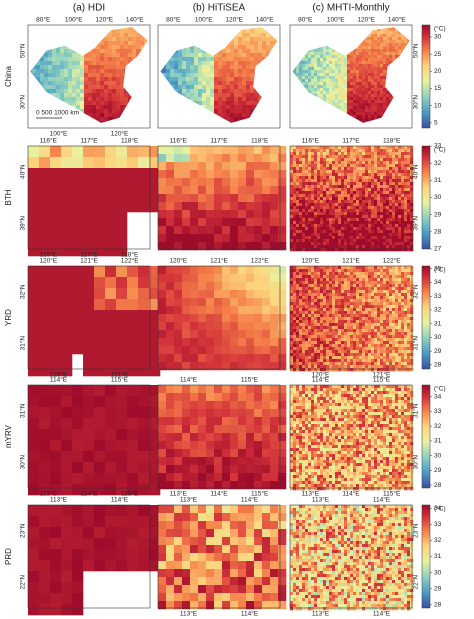 This screenshot has height=619, width=474. What do you see at coordinates (438, 214) in the screenshot?
I see `colorbar-tick-label: 29` at bounding box center [438, 214].